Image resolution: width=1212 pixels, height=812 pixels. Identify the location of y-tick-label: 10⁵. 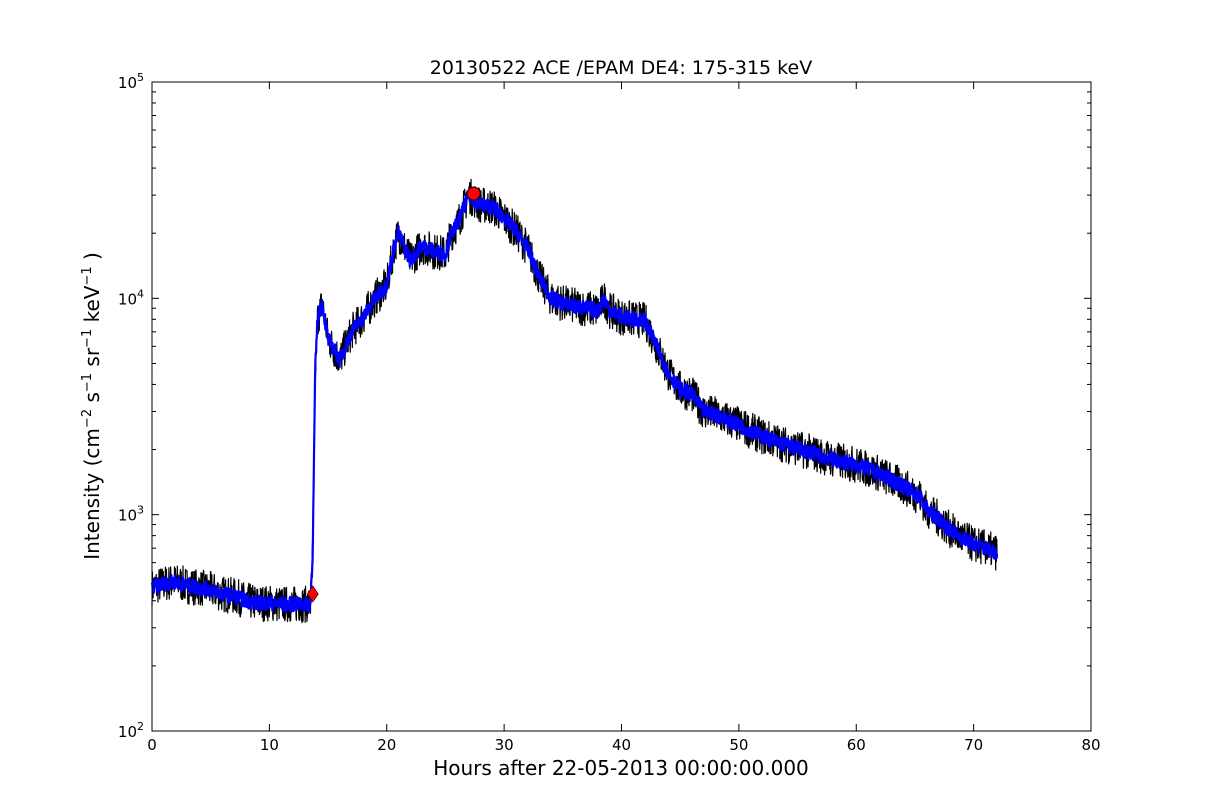
(131, 81).